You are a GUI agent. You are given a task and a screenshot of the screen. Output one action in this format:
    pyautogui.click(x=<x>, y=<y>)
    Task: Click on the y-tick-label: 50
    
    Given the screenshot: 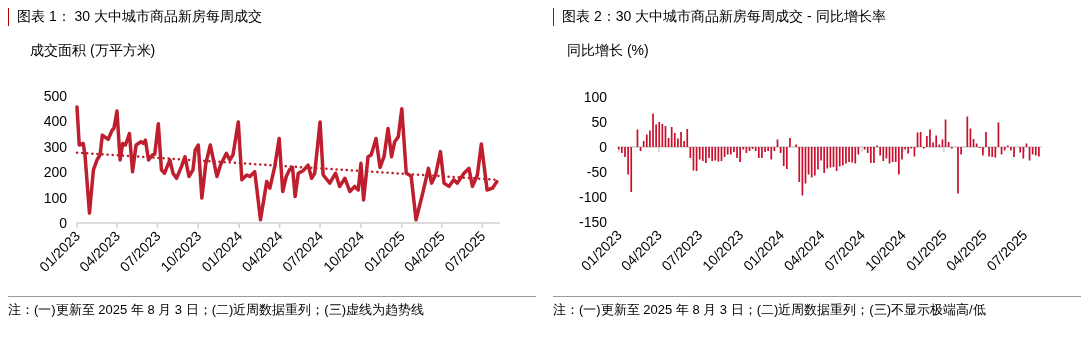 What is the action you would take?
    pyautogui.click(x=599, y=122)
    